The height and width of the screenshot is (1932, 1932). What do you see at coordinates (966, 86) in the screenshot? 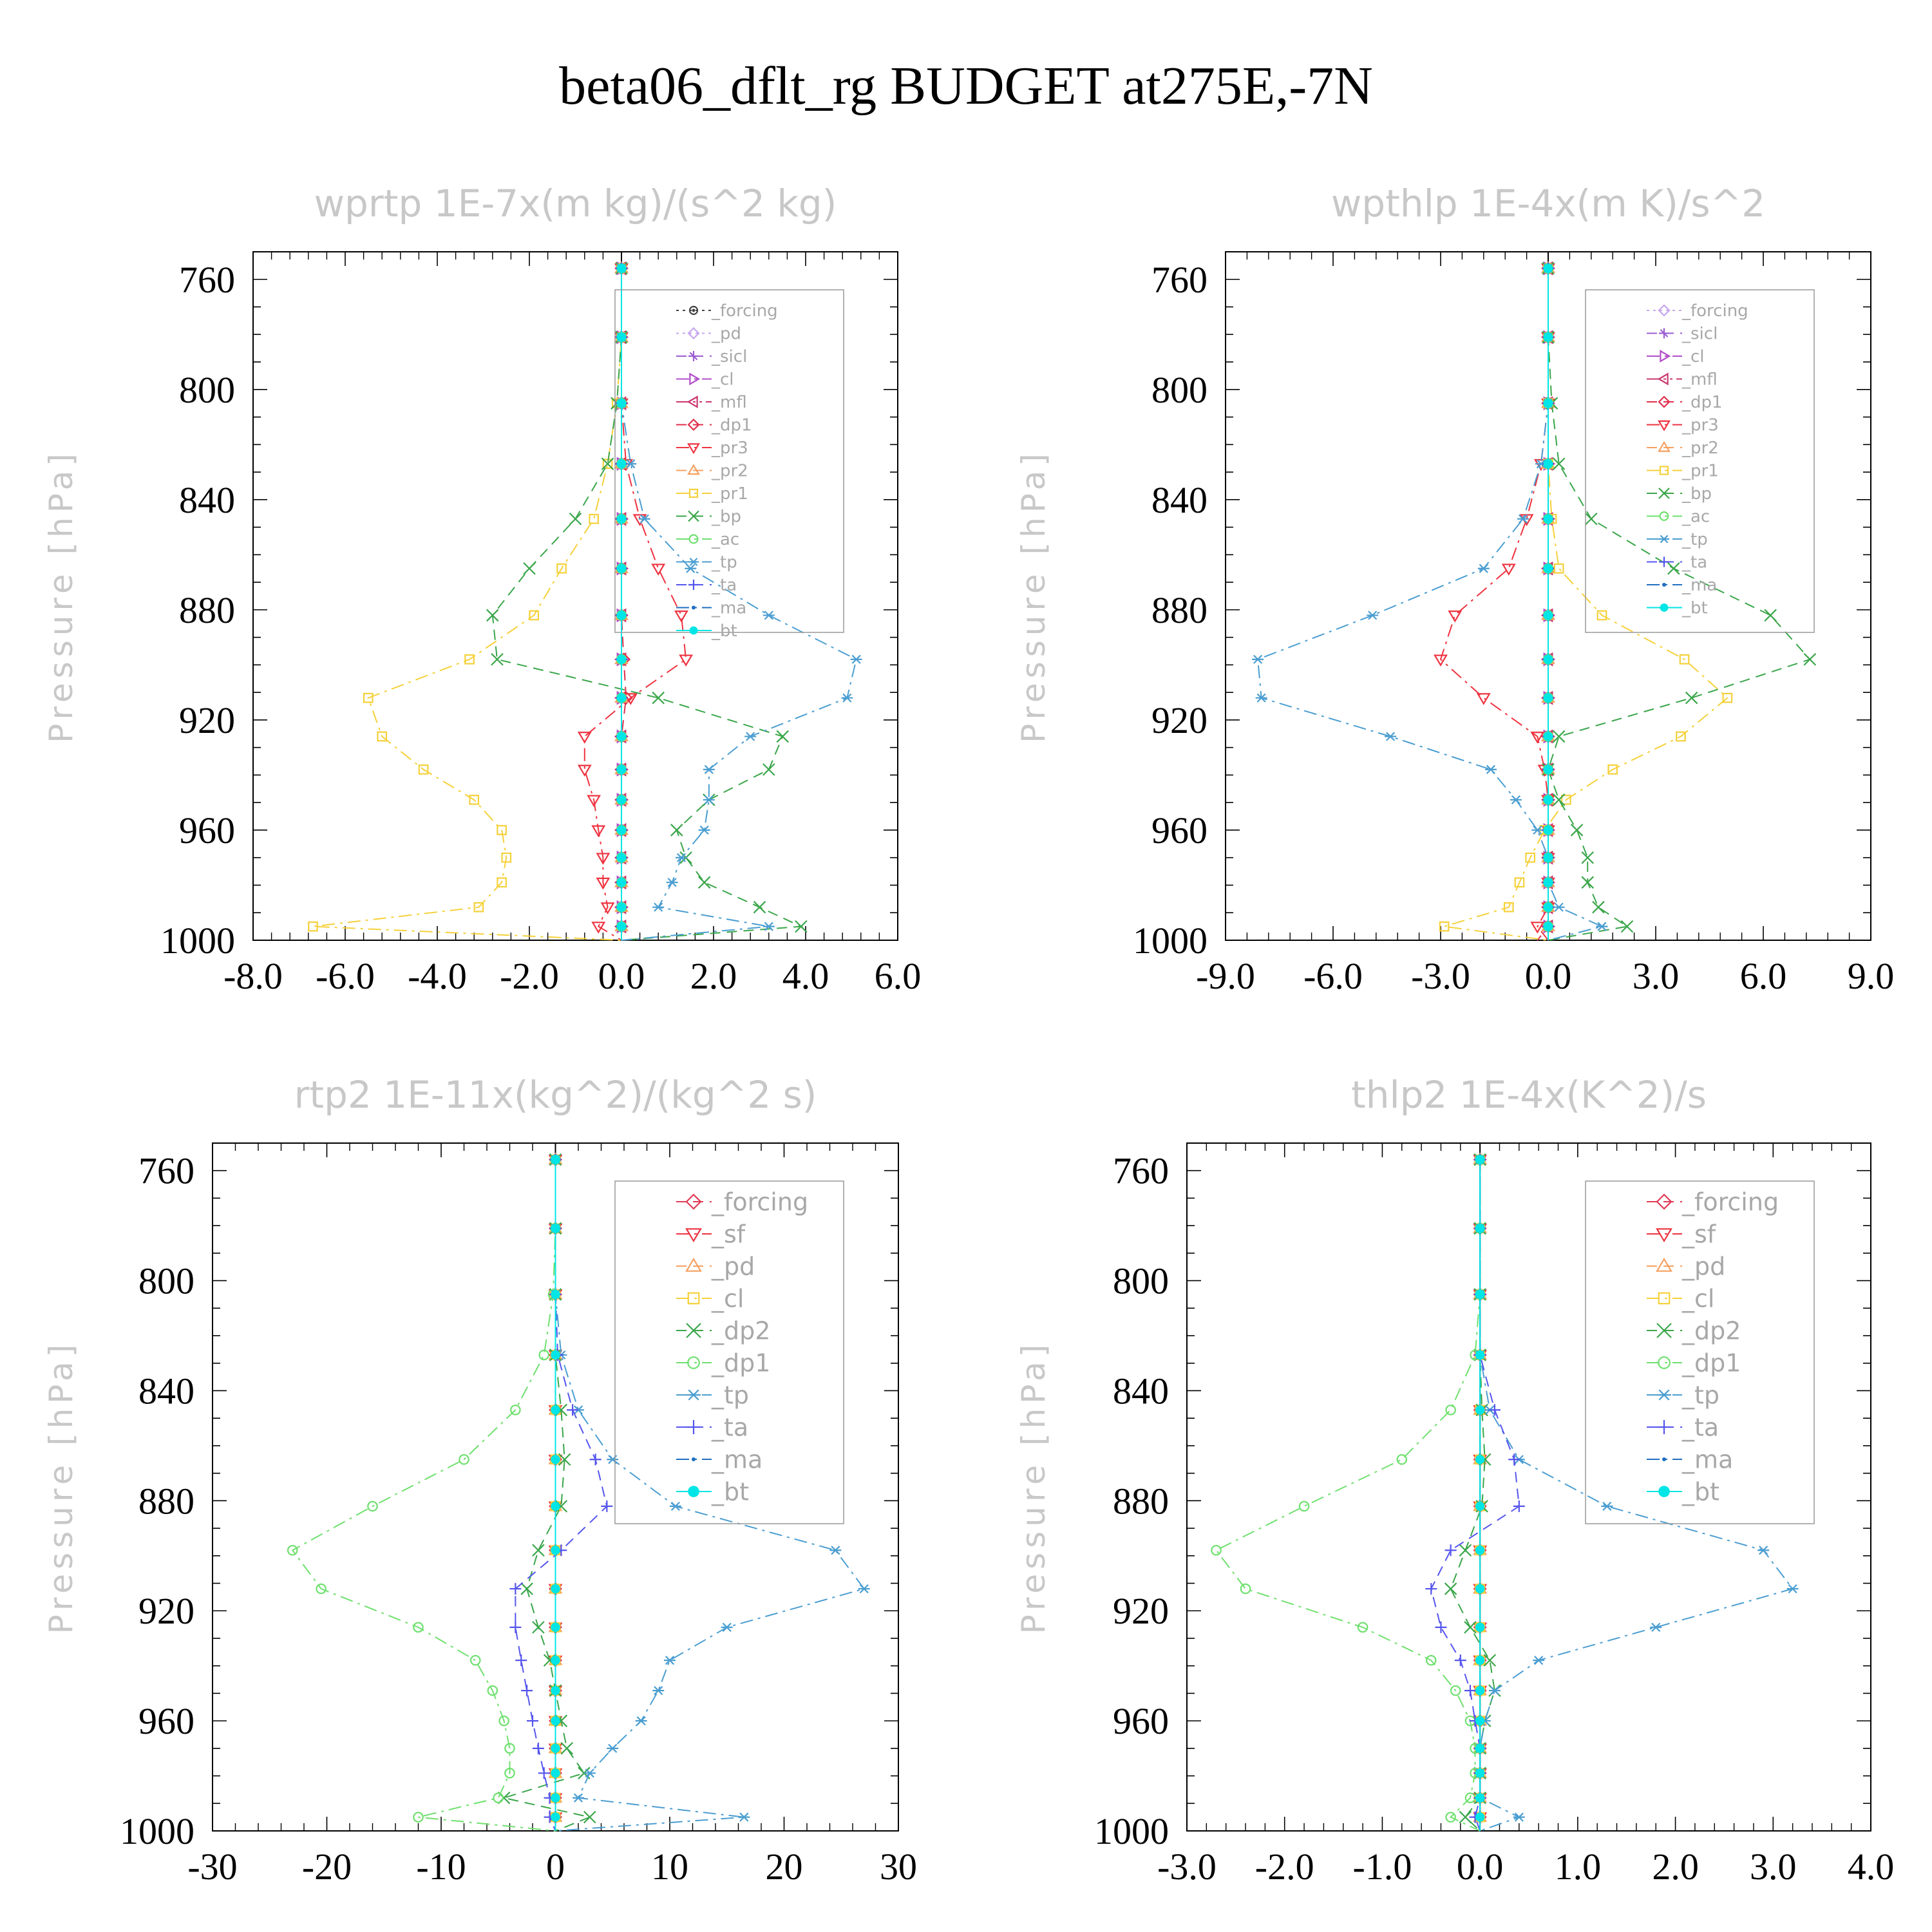
I see `figure-title: beta06_dflt_rg BUDGET at275E,-7N` at bounding box center [966, 86].